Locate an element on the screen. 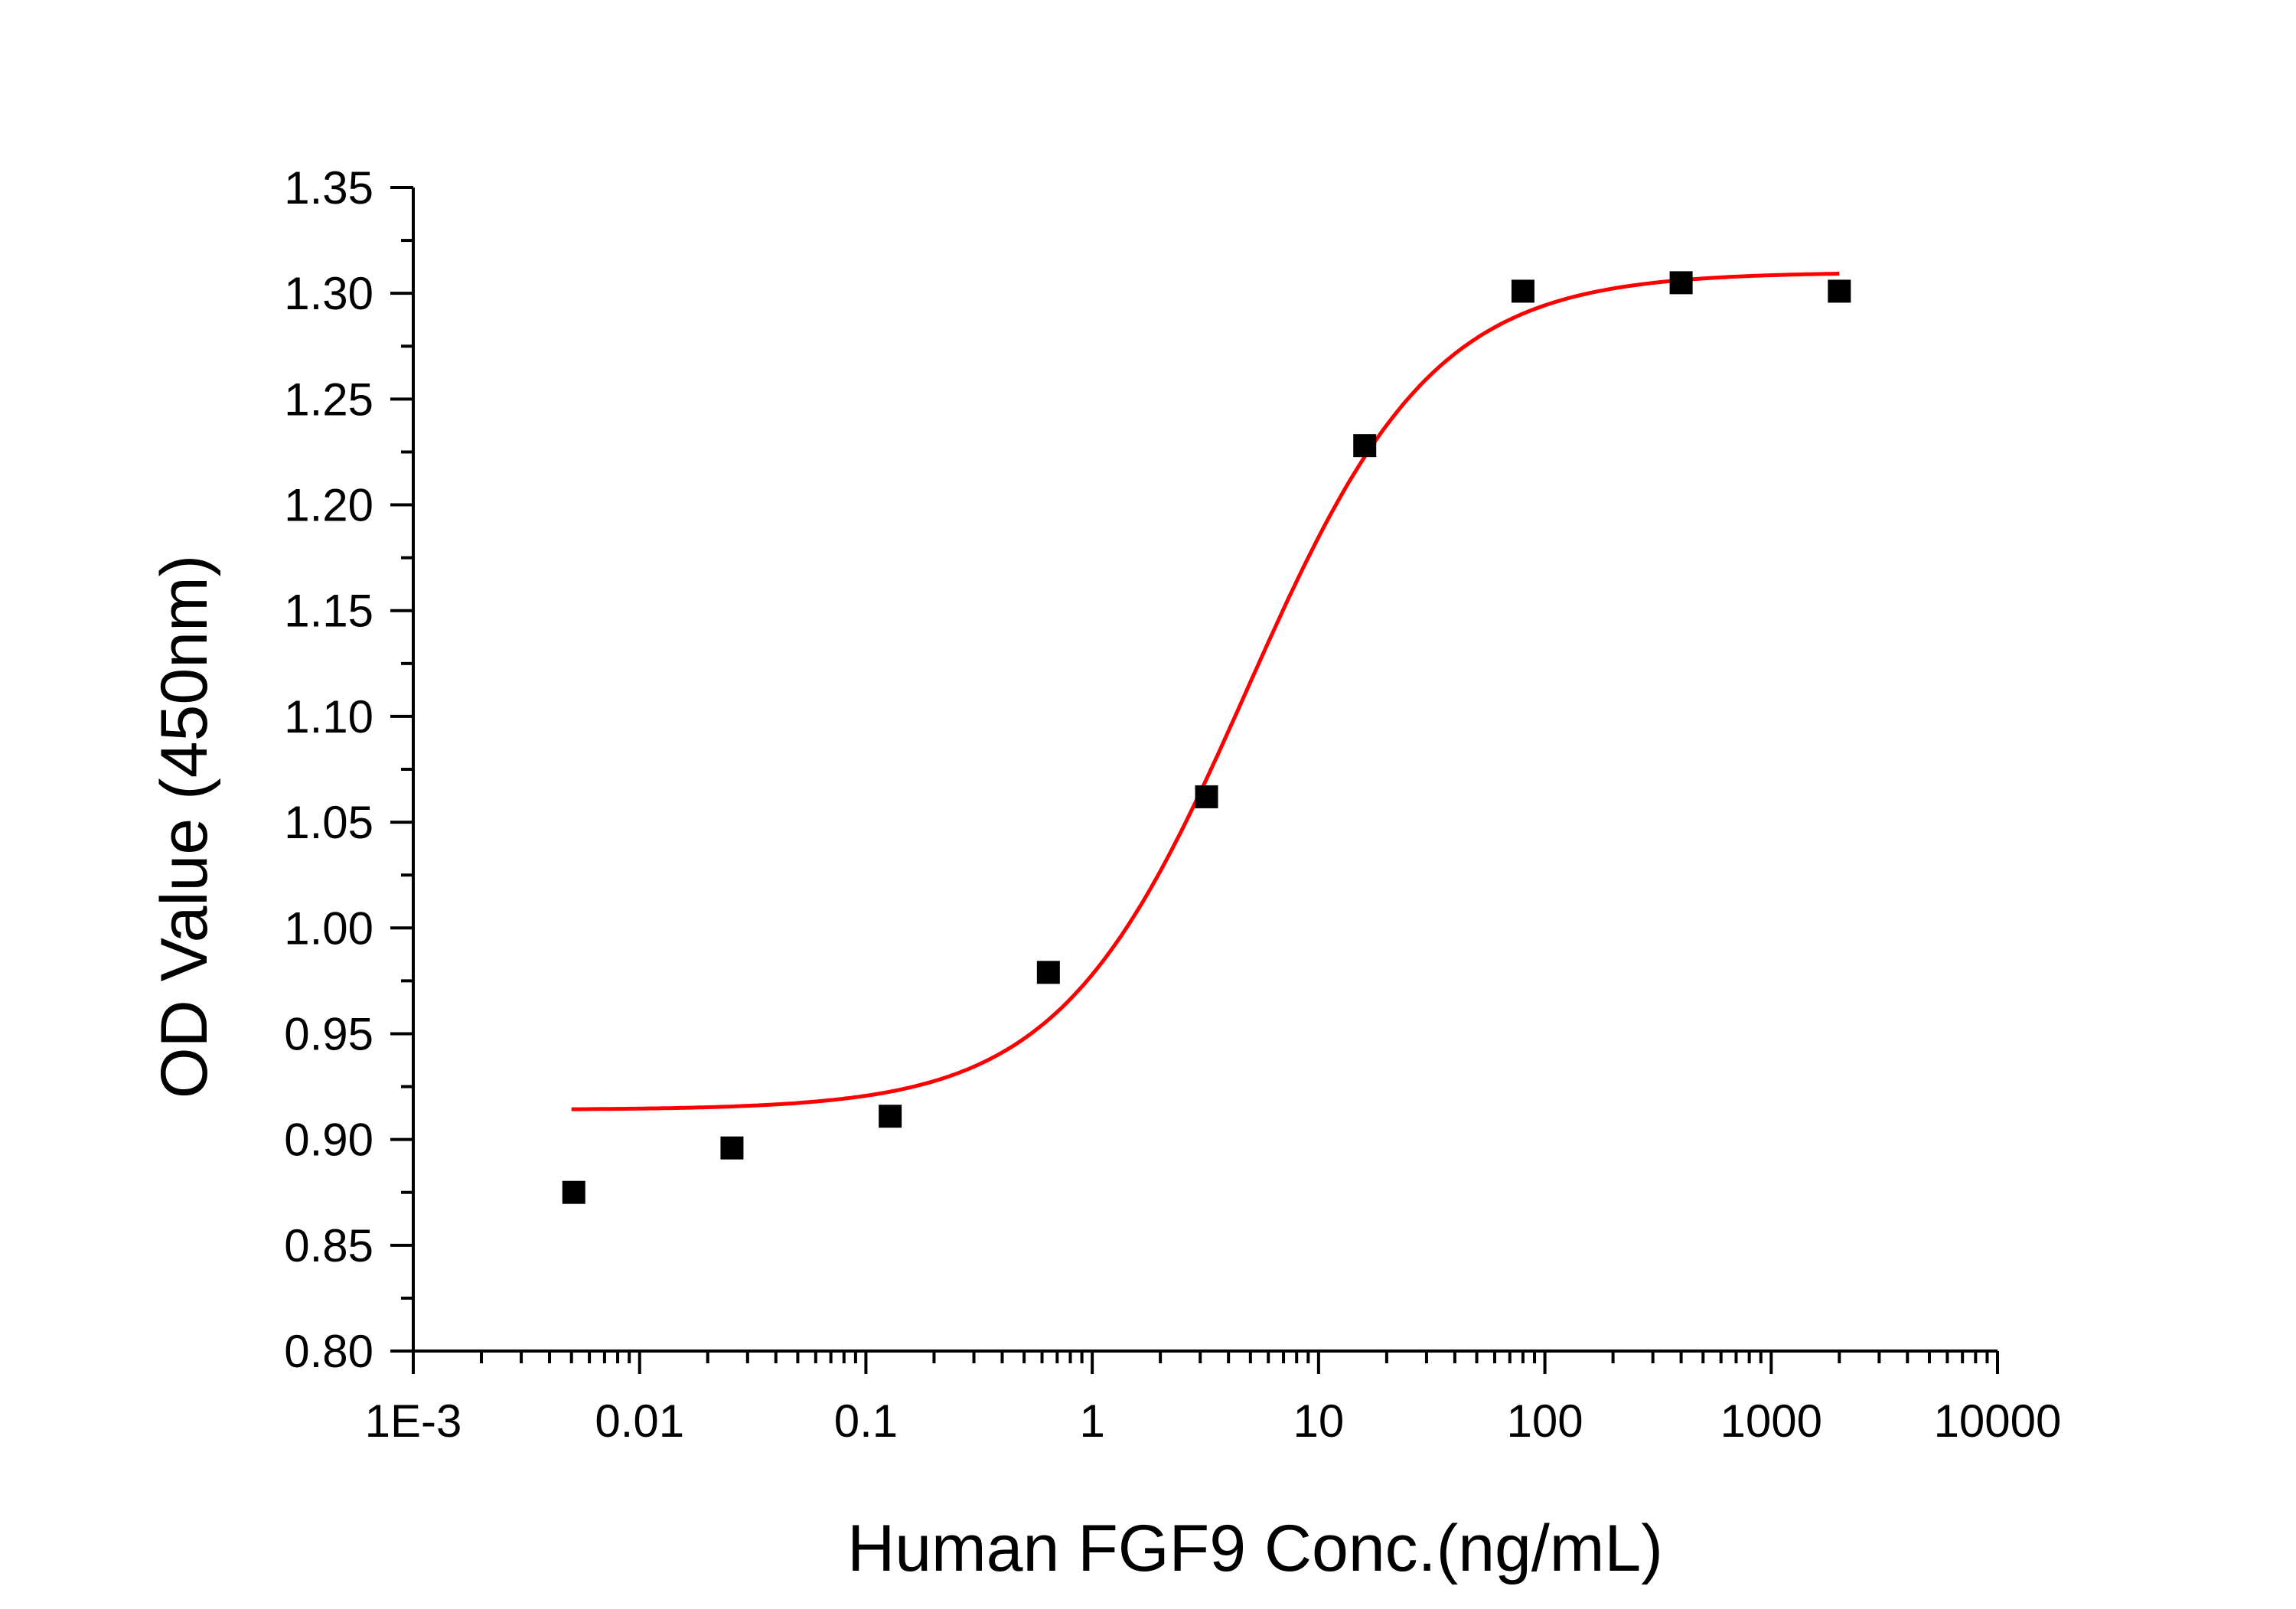  y-tick-label: 1.10 is located at coordinates (328, 716).